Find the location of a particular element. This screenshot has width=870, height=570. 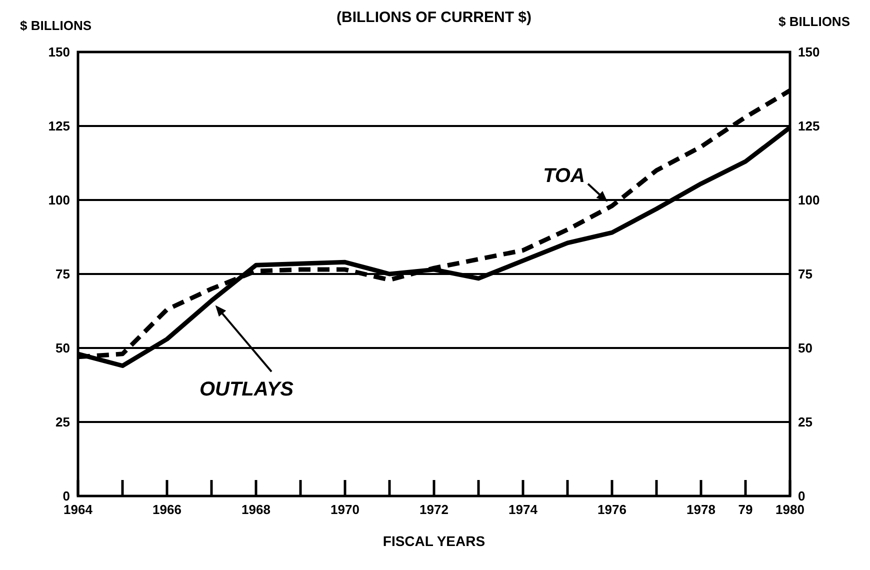

y-tick-label: 100 is located at coordinates (59, 200).